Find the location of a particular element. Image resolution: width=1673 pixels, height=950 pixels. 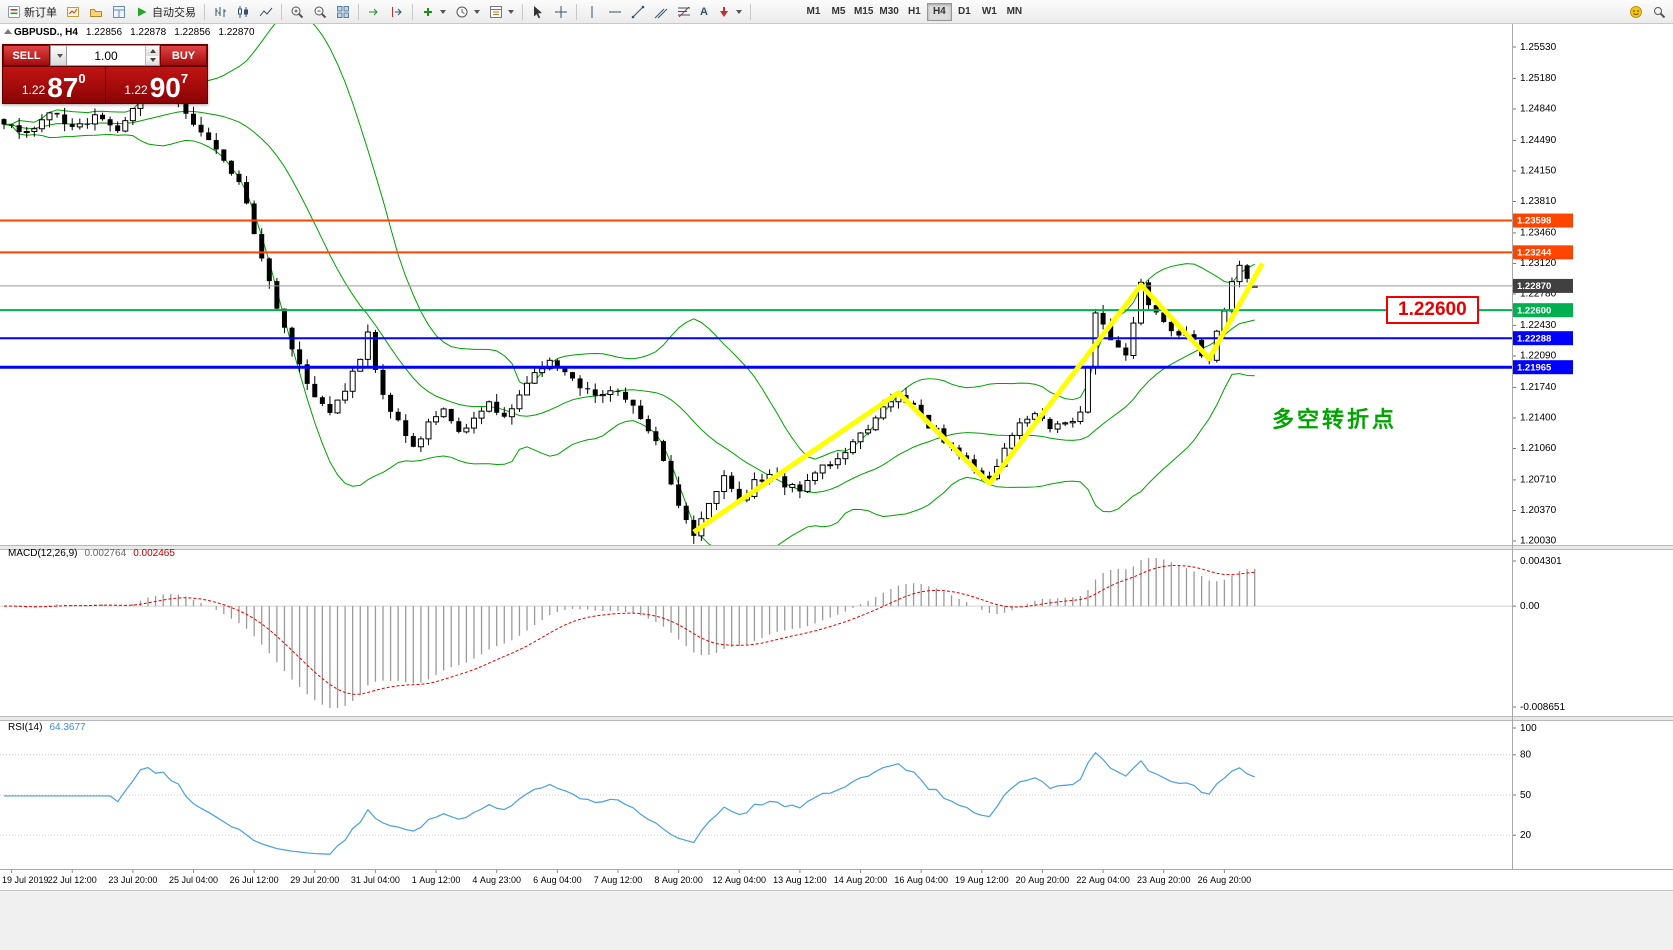

zoom-in-button is located at coordinates (297, 12).